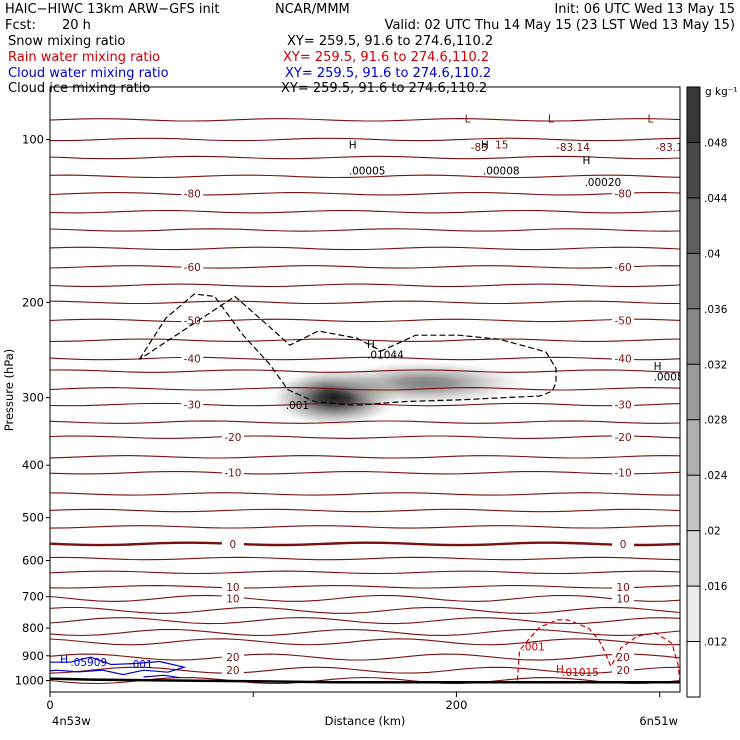  I want to click on colorbar-tick-label: .02, so click(712, 532).